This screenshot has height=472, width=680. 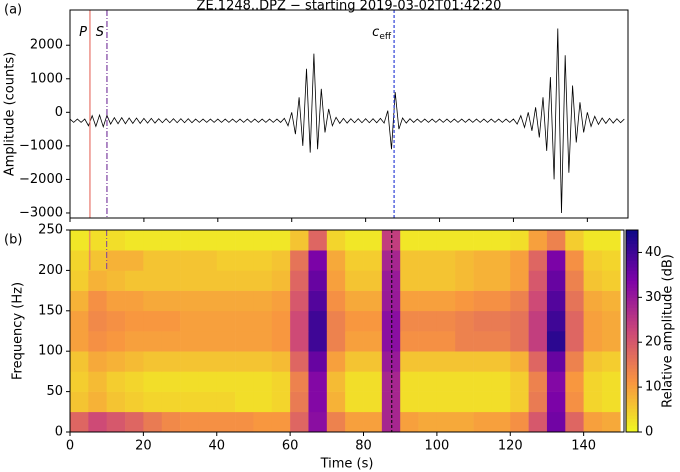 I want to click on colorbar-frame, so click(x=632, y=331).